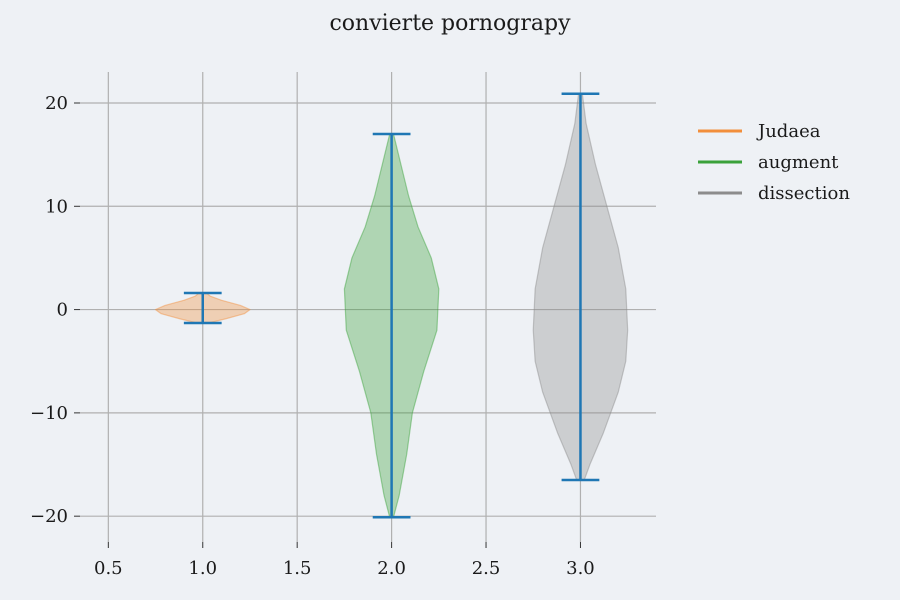  Describe the element at coordinates (108, 568) in the screenshot. I see `x-tick-label: 0.5` at that location.